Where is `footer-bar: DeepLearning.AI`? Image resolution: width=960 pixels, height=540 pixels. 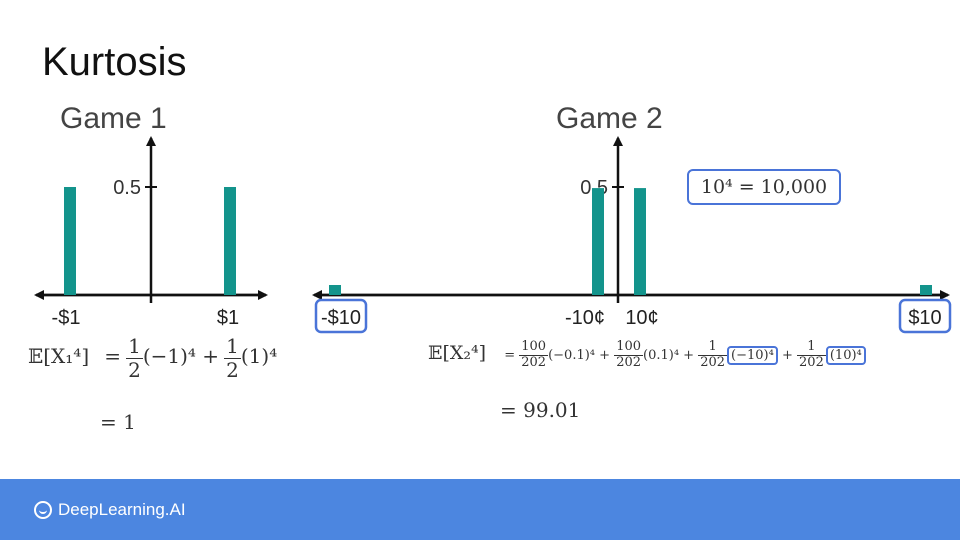
footer-bar: DeepLearning.AI is located at coordinates (480, 509).